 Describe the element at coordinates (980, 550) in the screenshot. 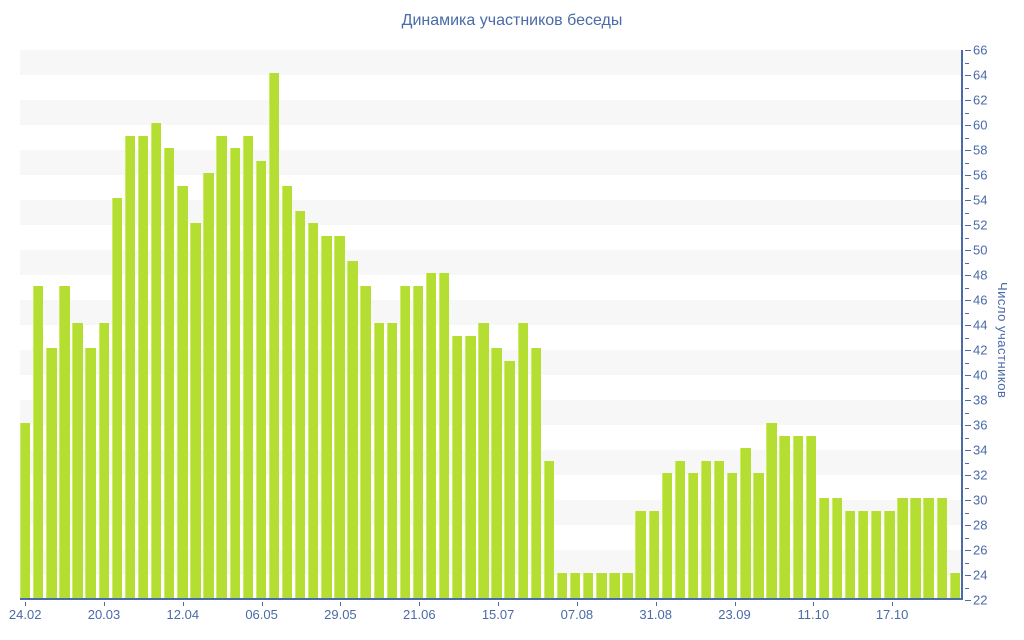

I see `y-axis-label: 26` at that location.